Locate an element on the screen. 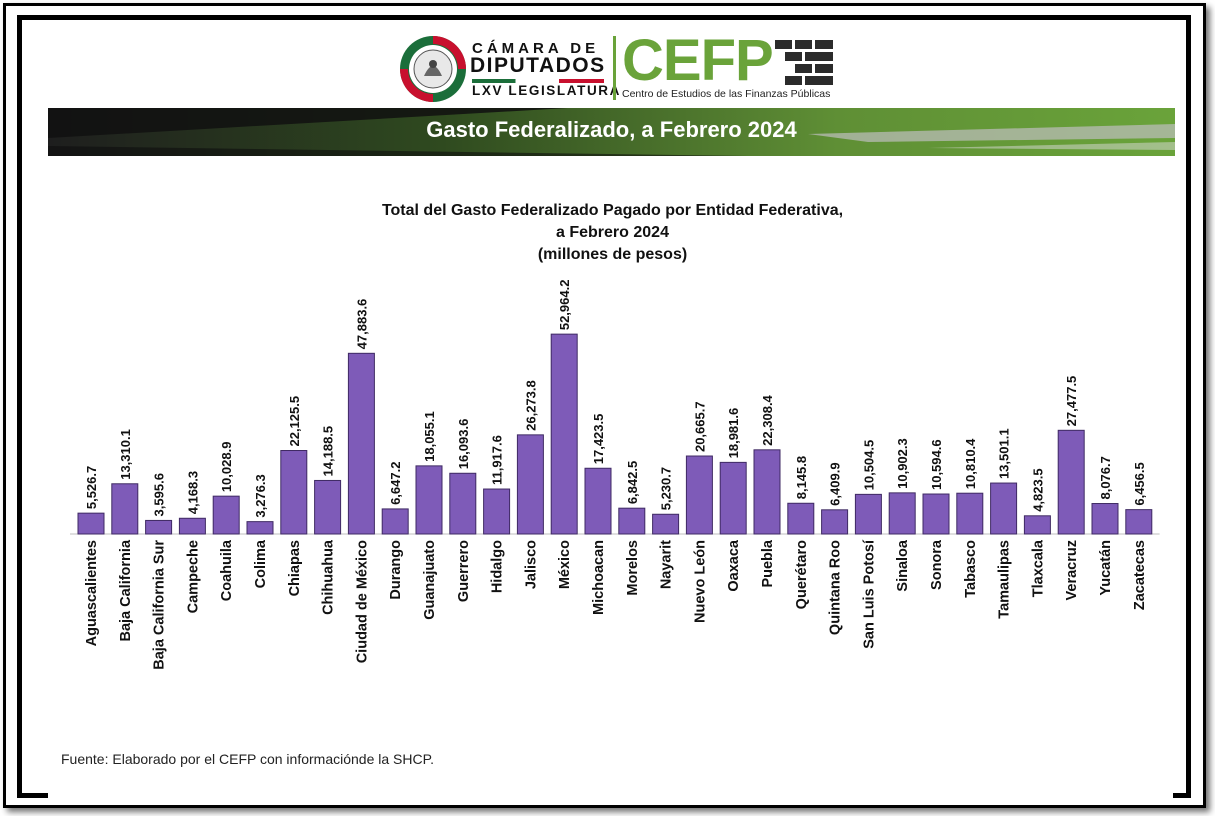 Image resolution: width=1215 pixels, height=816 pixels. data-label-23: 10,504.5 is located at coordinates (868, 465).